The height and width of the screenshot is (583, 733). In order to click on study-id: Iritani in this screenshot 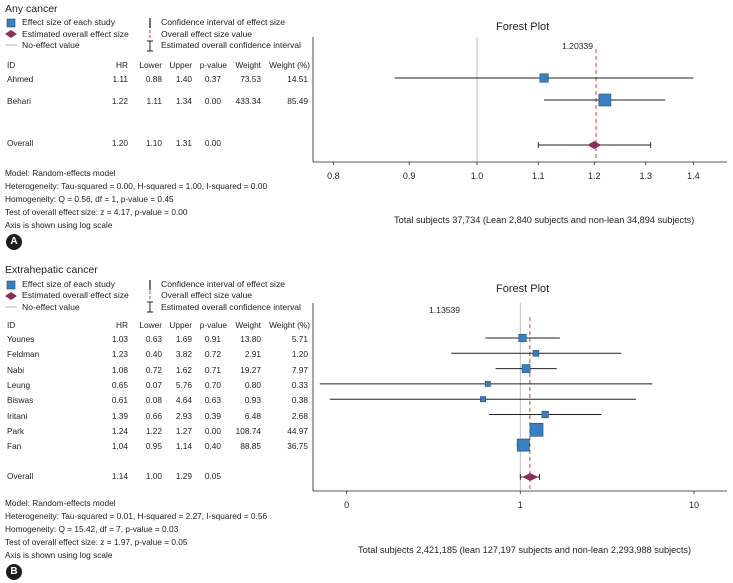, I will do `click(17, 415)`.